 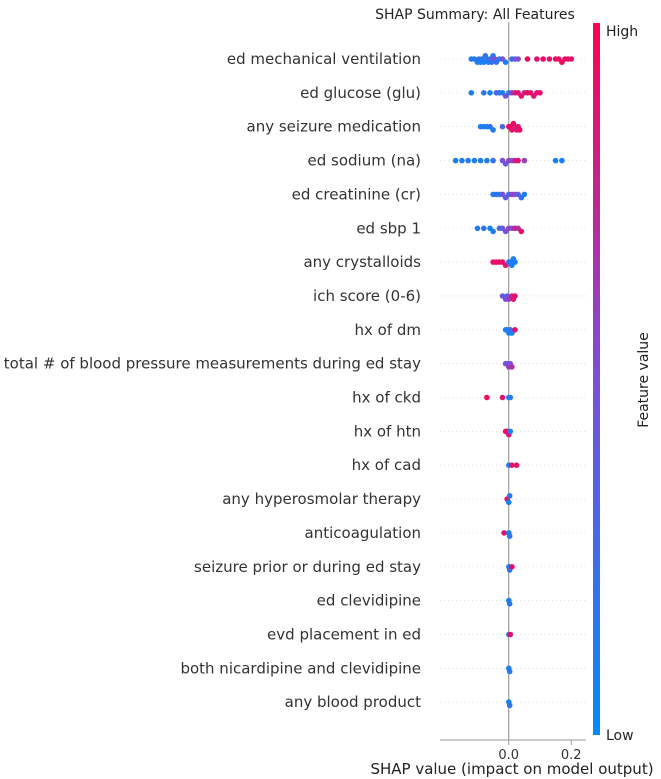 What do you see at coordinates (307, 567) in the screenshot?
I see `feature-label: seizure prior or during ed stay` at bounding box center [307, 567].